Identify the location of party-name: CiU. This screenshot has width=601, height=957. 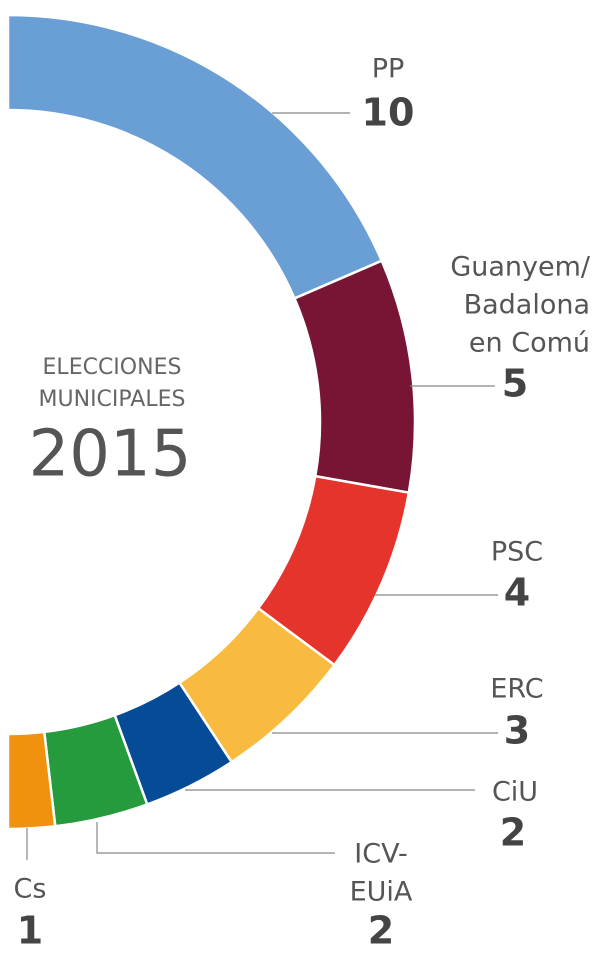
(515, 792).